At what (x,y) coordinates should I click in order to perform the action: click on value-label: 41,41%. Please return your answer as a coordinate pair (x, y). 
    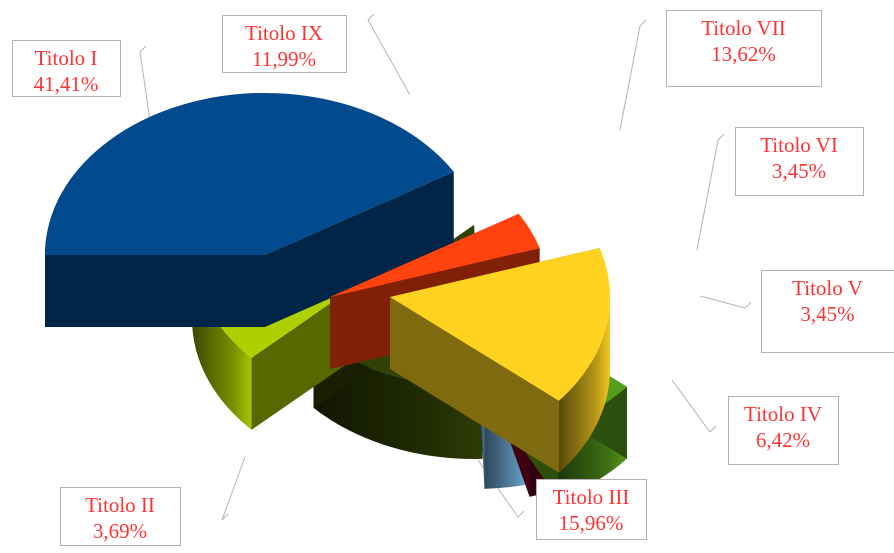
    Looking at the image, I should click on (66, 84).